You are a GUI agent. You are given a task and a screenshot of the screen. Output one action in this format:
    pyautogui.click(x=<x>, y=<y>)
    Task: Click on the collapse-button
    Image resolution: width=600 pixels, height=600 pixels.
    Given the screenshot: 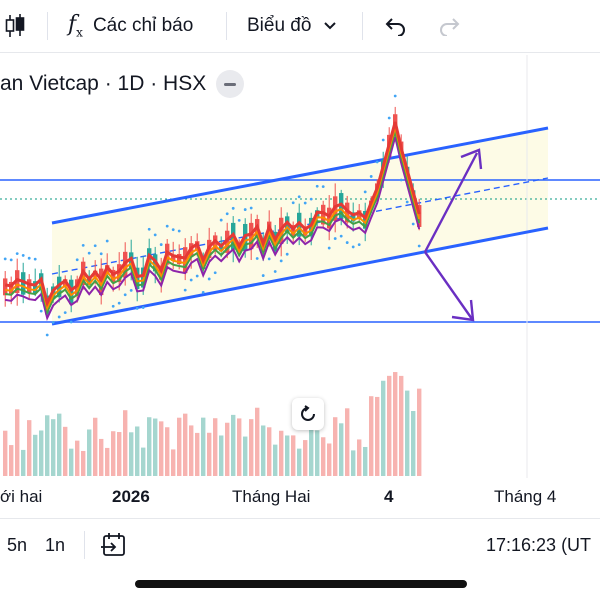 What is the action you would take?
    pyautogui.click(x=230, y=84)
    